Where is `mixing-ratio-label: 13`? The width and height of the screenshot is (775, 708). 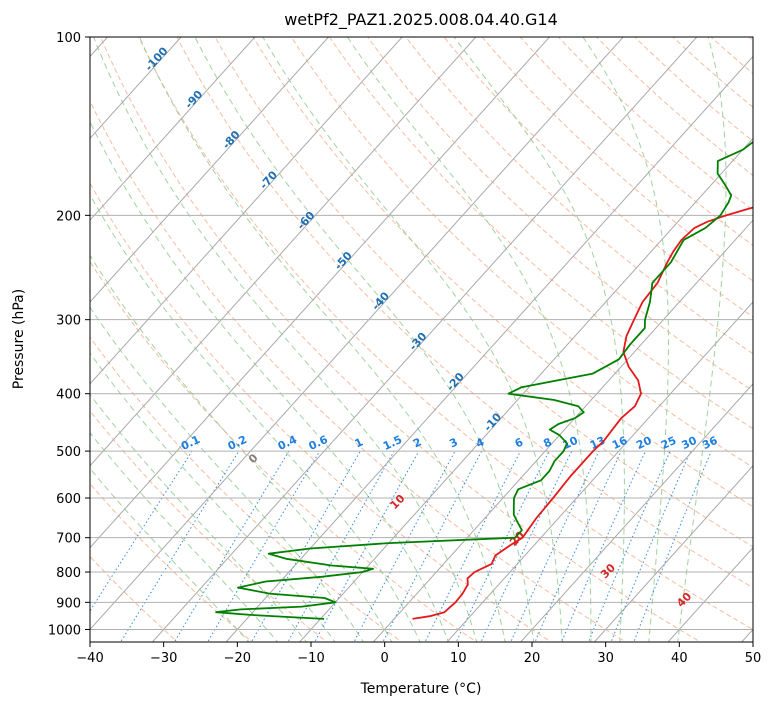 mixing-ratio-label: 13 is located at coordinates (597, 443).